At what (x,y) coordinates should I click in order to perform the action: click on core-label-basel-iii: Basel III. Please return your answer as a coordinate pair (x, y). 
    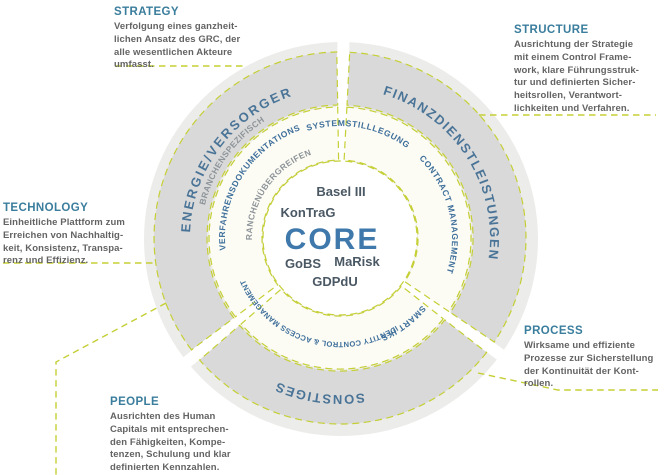
    Looking at the image, I should click on (340, 191).